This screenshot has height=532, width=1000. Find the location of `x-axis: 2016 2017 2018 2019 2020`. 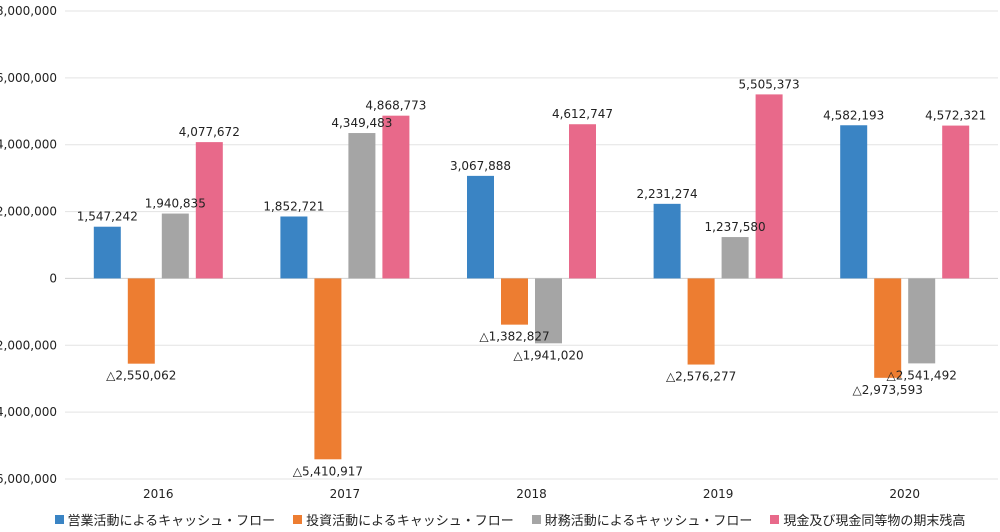

x-axis: 2016 2017 2018 2019 2020 is located at coordinates (531, 494).